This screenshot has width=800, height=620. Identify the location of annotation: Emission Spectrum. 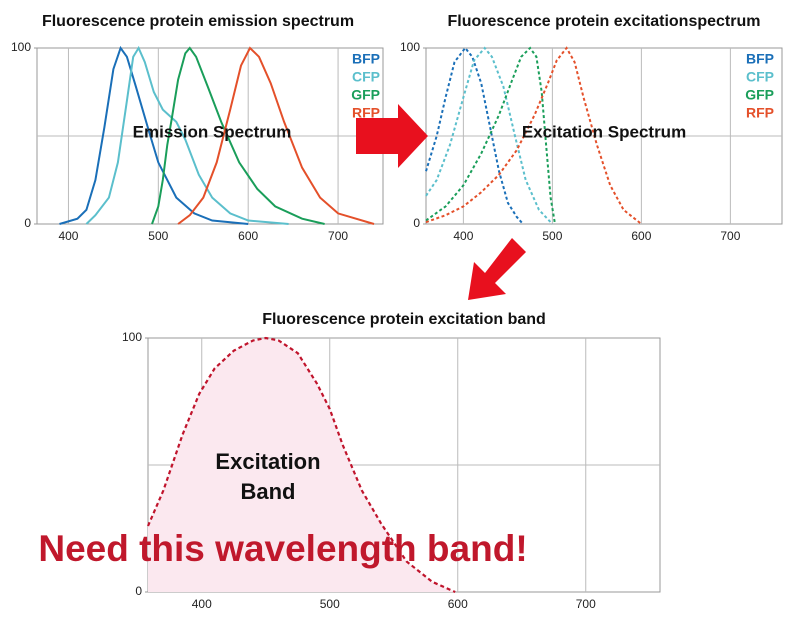
(212, 131).